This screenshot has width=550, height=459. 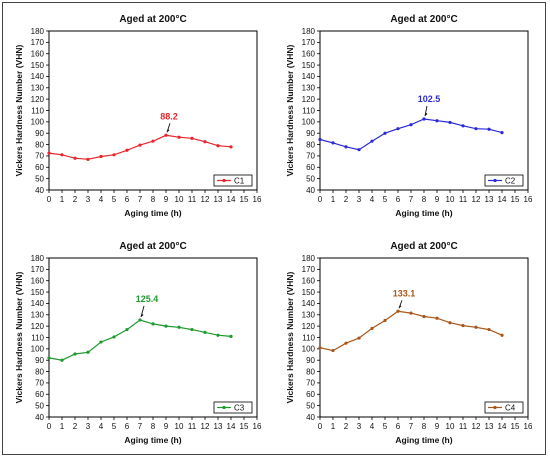 What do you see at coordinates (310, 371) in the screenshot?
I see `y-tick-label: 80` at bounding box center [310, 371].